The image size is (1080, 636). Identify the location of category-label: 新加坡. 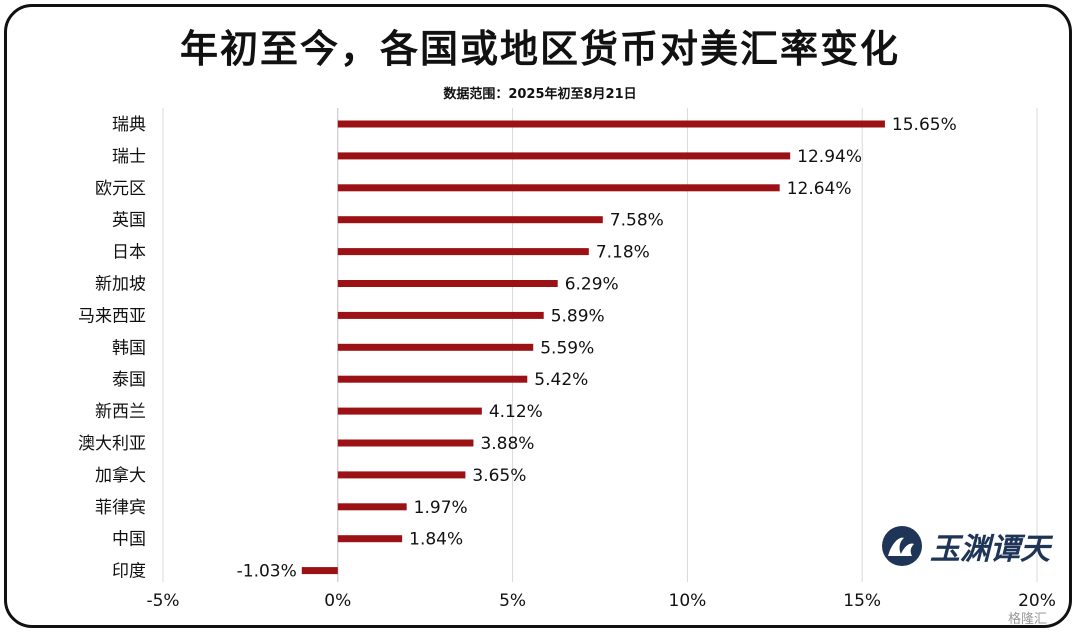
(120, 285).